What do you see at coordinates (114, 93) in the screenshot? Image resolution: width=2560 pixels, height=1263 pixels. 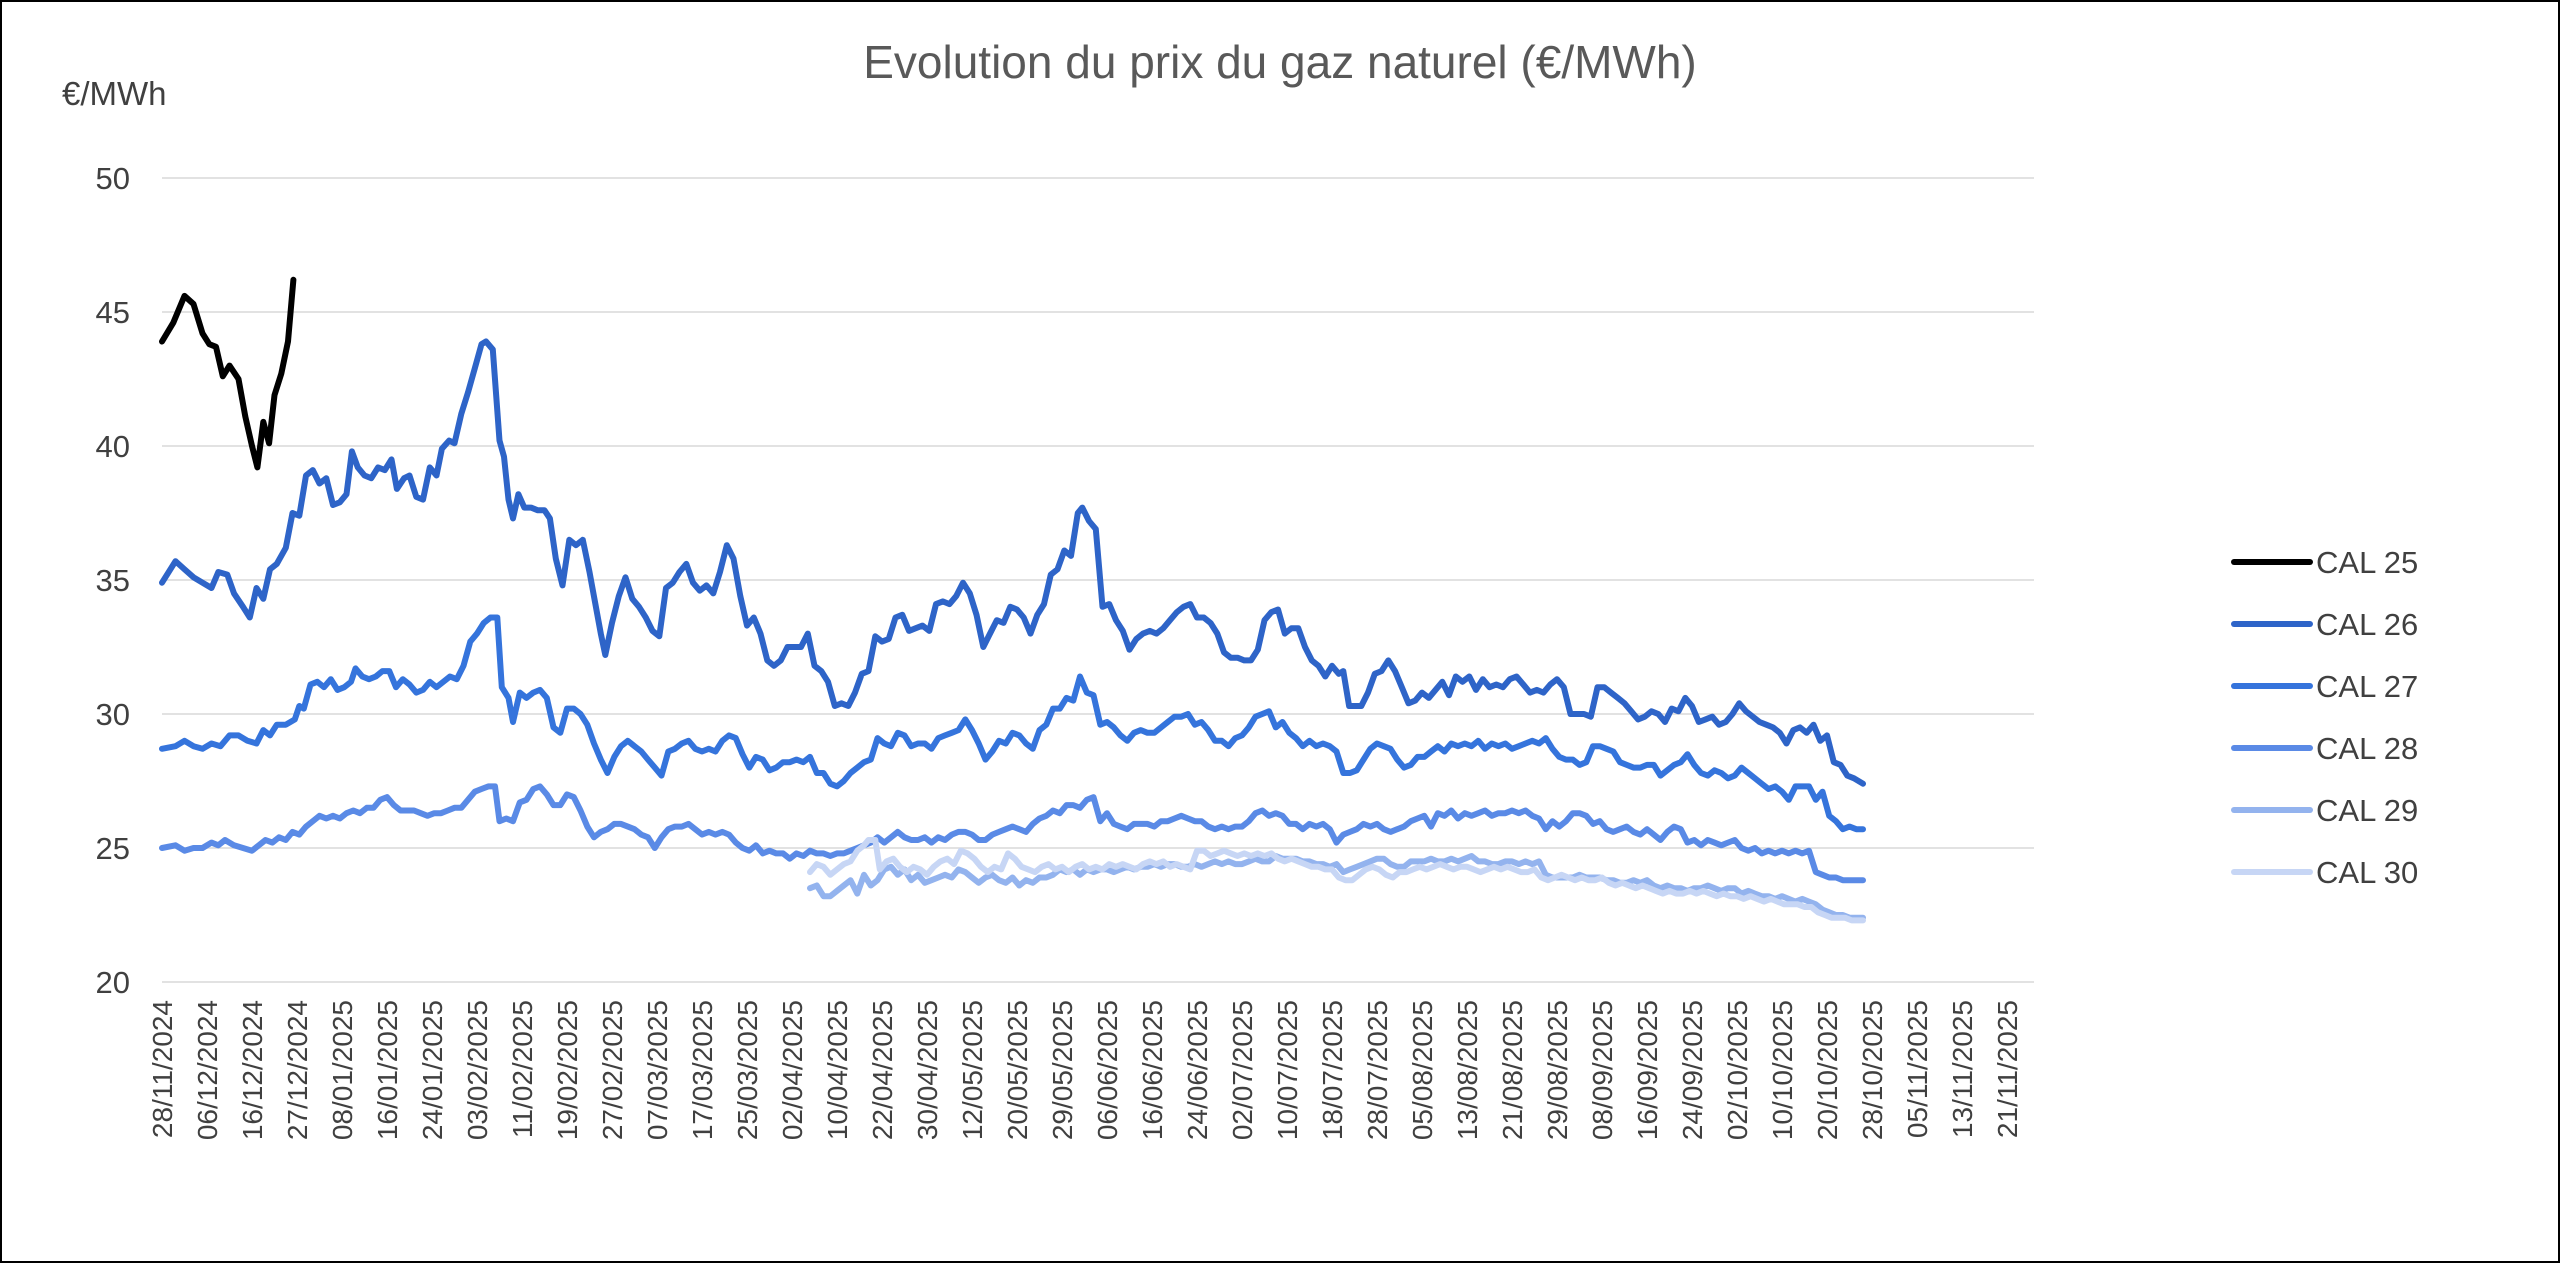 I see `y-axis-unit-label: €/MWh` at bounding box center [114, 93].